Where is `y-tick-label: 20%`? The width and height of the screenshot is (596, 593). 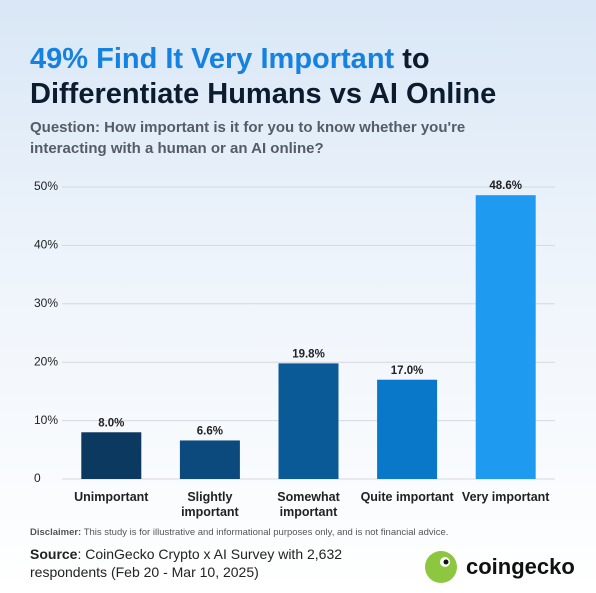
y-tick-label: 20% is located at coordinates (46, 361).